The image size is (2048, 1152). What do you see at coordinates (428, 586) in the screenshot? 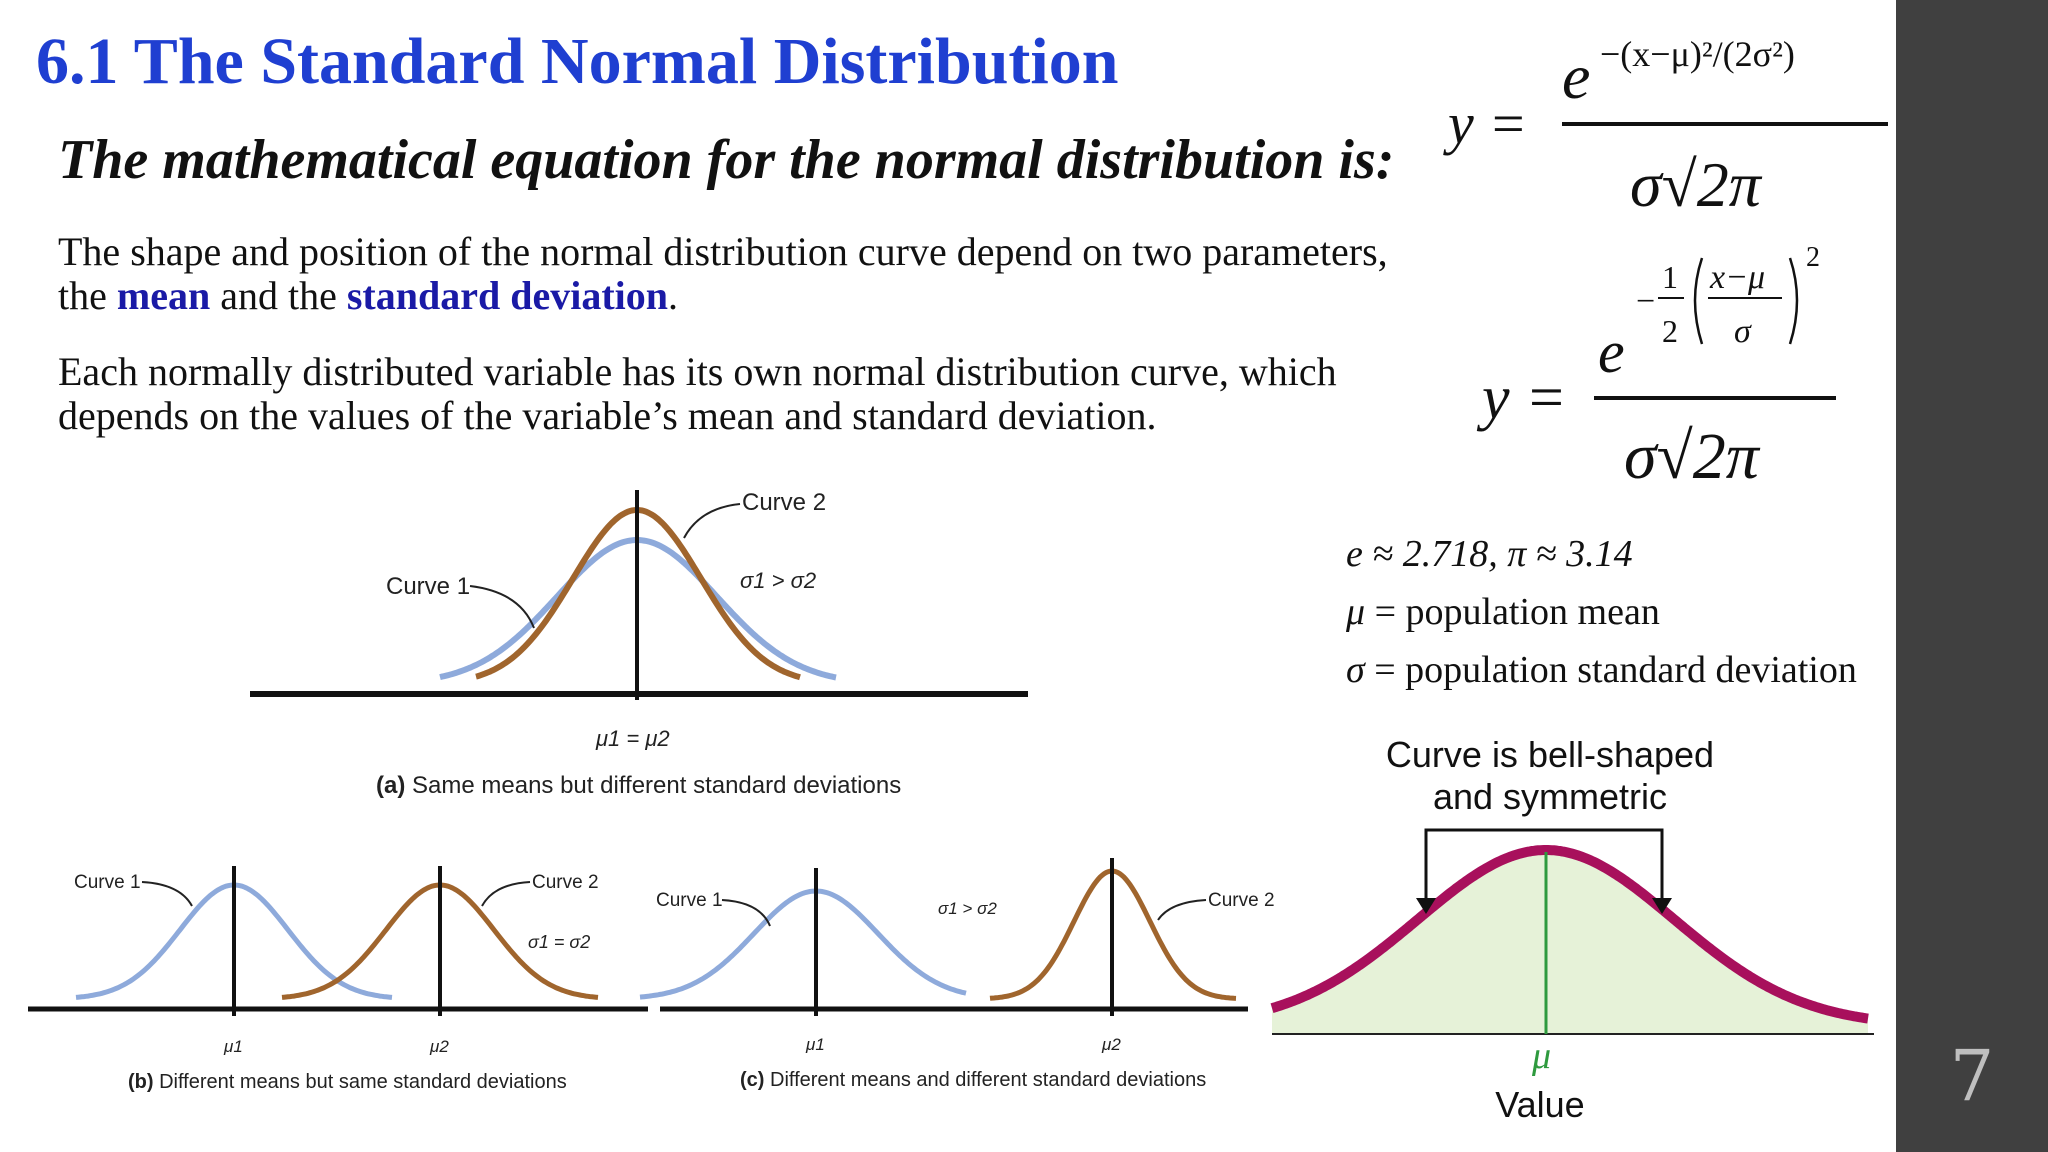
I see `figure-a-curve-1-label: Curve 1` at bounding box center [428, 586].